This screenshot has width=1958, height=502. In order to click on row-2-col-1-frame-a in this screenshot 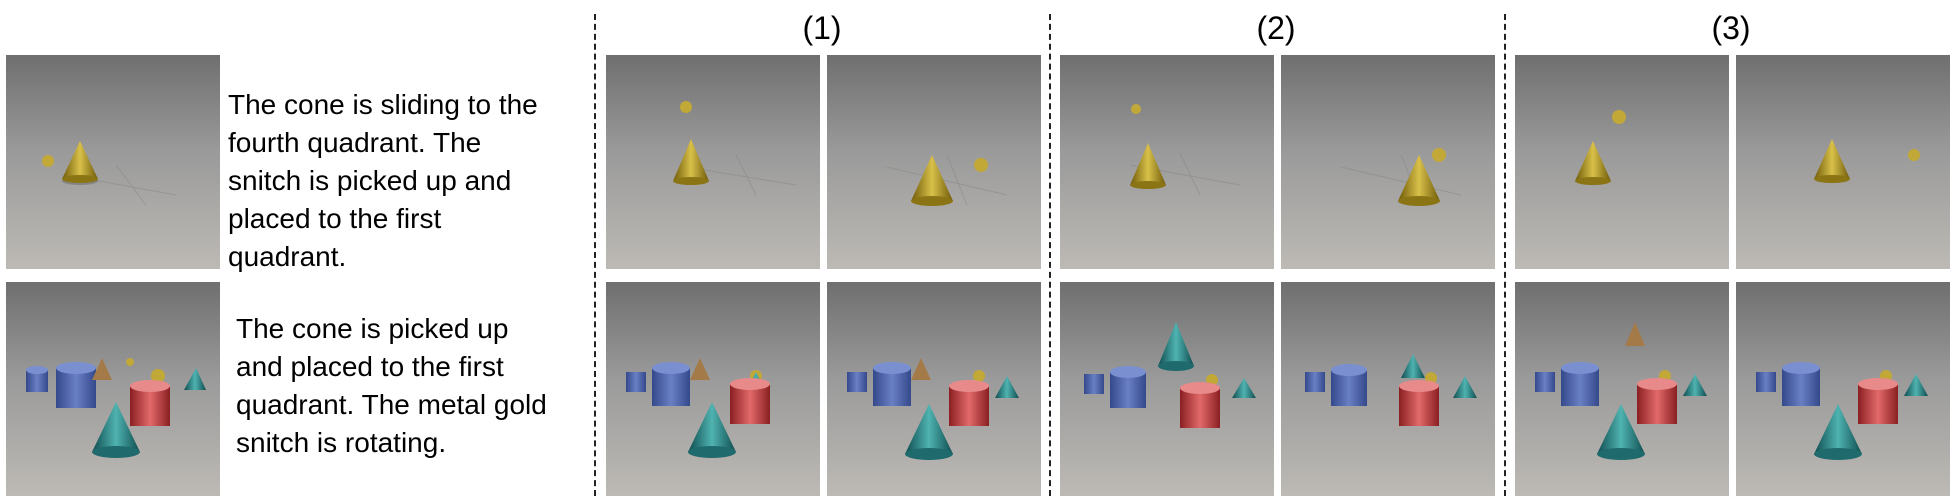, I will do `click(713, 389)`.